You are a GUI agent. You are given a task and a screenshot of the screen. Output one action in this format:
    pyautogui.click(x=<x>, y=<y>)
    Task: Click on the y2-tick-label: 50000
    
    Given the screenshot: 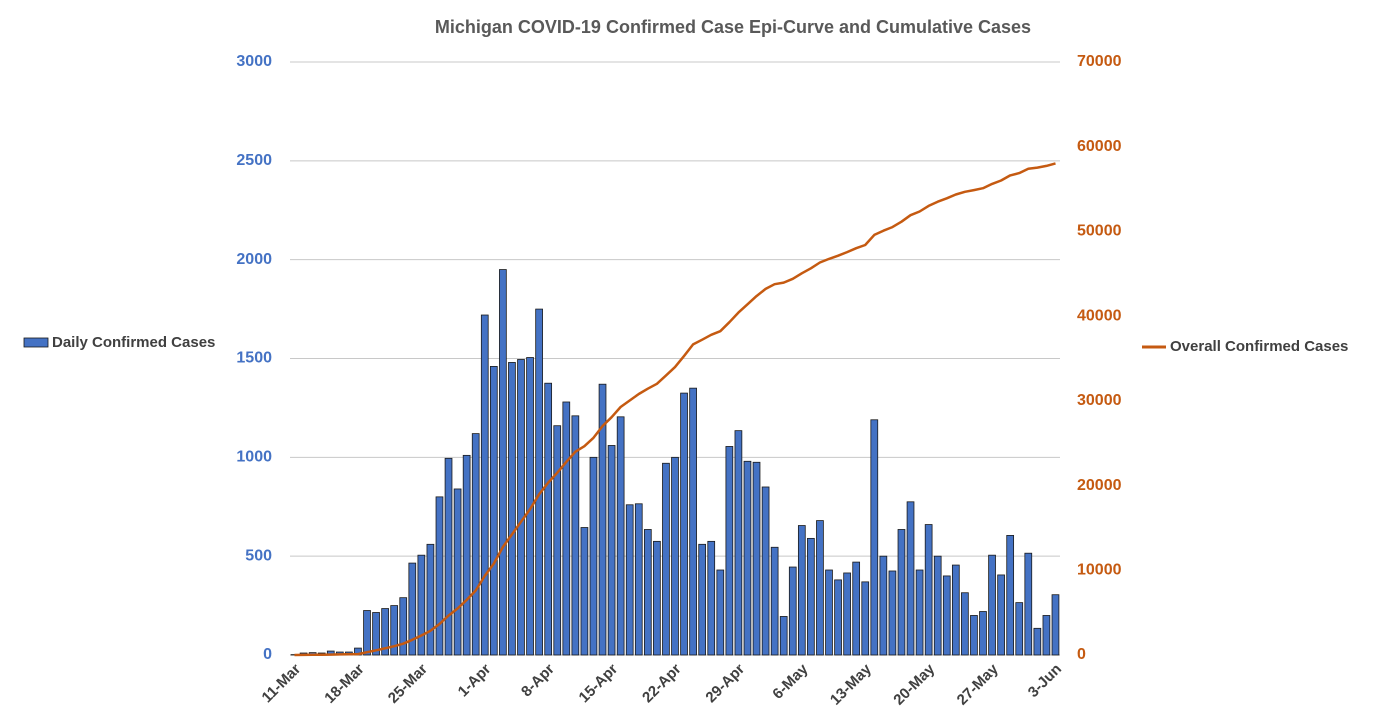 What is the action you would take?
    pyautogui.click(x=1099, y=231)
    